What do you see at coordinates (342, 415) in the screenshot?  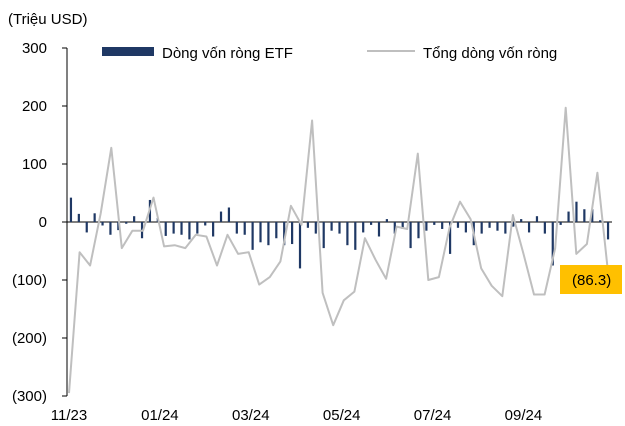 I see `x-tick-label: 05/24` at bounding box center [342, 415].